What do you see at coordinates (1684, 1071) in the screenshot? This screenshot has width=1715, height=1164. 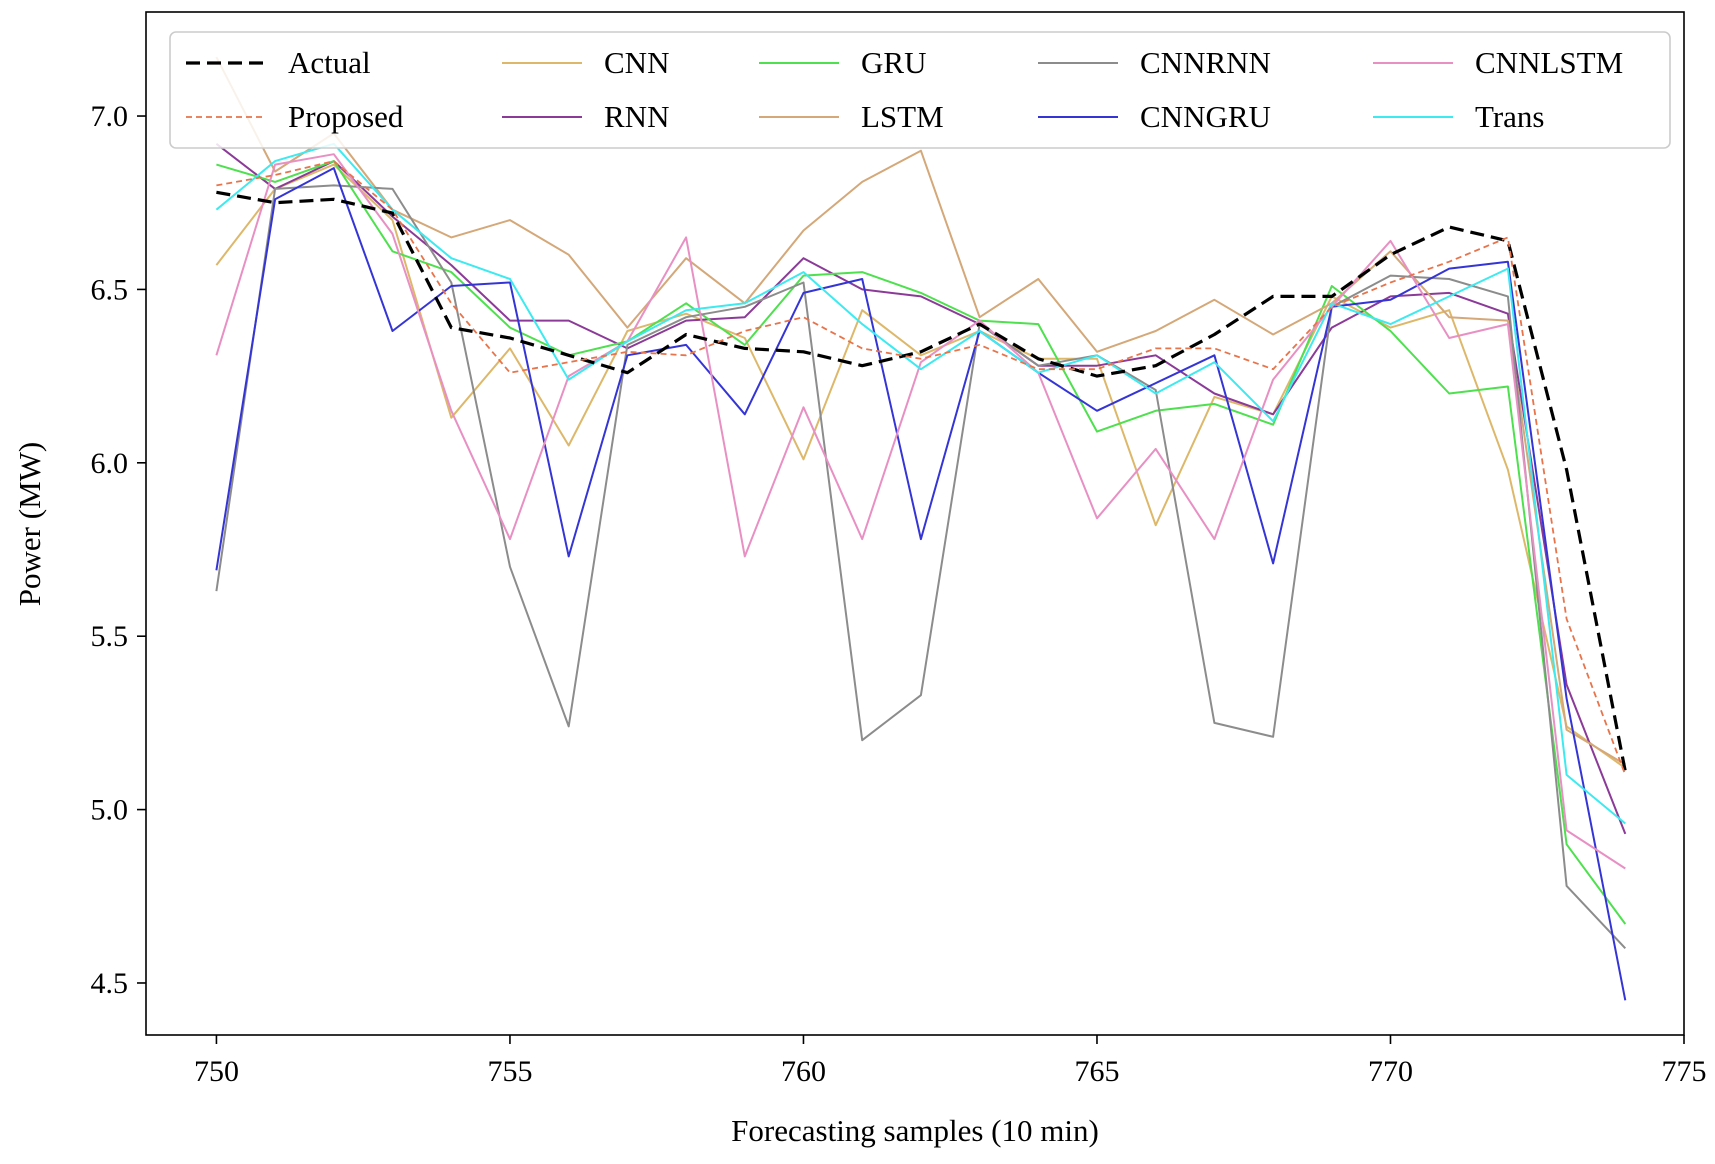 I see `x-tick-label: 775` at bounding box center [1684, 1071].